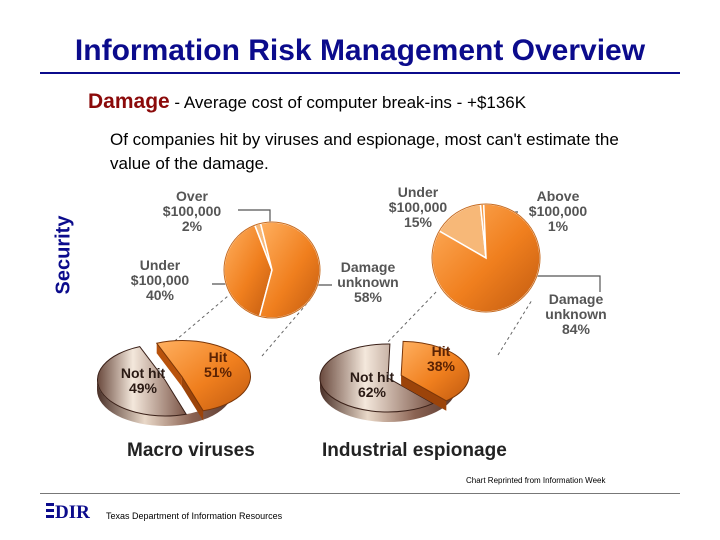 The image size is (720, 540). Describe the element at coordinates (129, 101) in the screenshot. I see `damage-keyword: Damage` at that location.